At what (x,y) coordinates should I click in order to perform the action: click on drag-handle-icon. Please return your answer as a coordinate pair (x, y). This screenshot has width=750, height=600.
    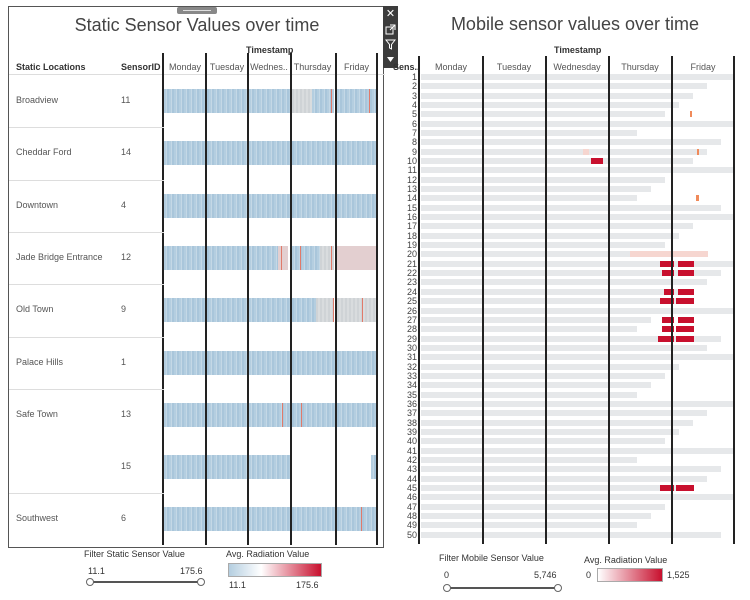
    Looking at the image, I should click on (197, 10).